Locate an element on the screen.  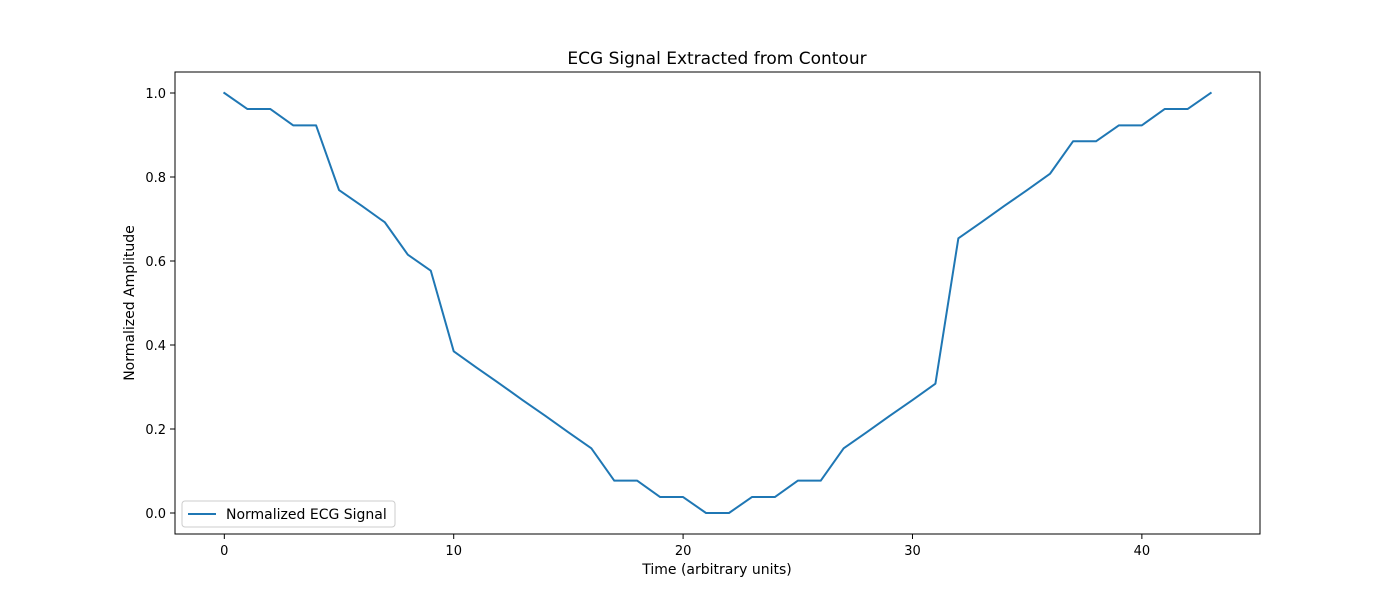
y-tick-label: 0.4 is located at coordinates (155, 346).